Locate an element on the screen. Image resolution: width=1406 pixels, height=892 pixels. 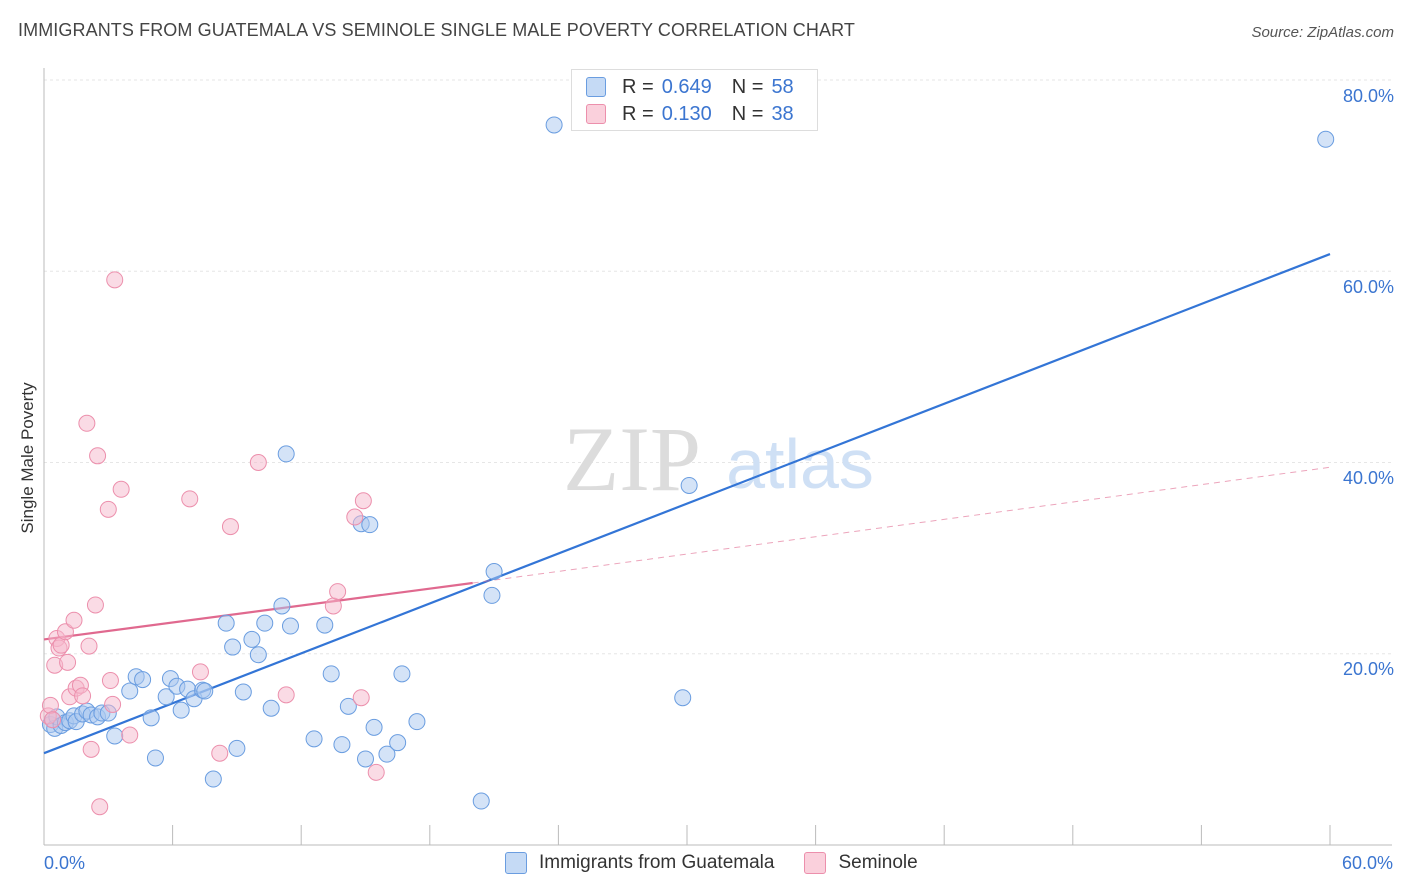
watermark-zip: ZIP is located at coordinates (632, 459).